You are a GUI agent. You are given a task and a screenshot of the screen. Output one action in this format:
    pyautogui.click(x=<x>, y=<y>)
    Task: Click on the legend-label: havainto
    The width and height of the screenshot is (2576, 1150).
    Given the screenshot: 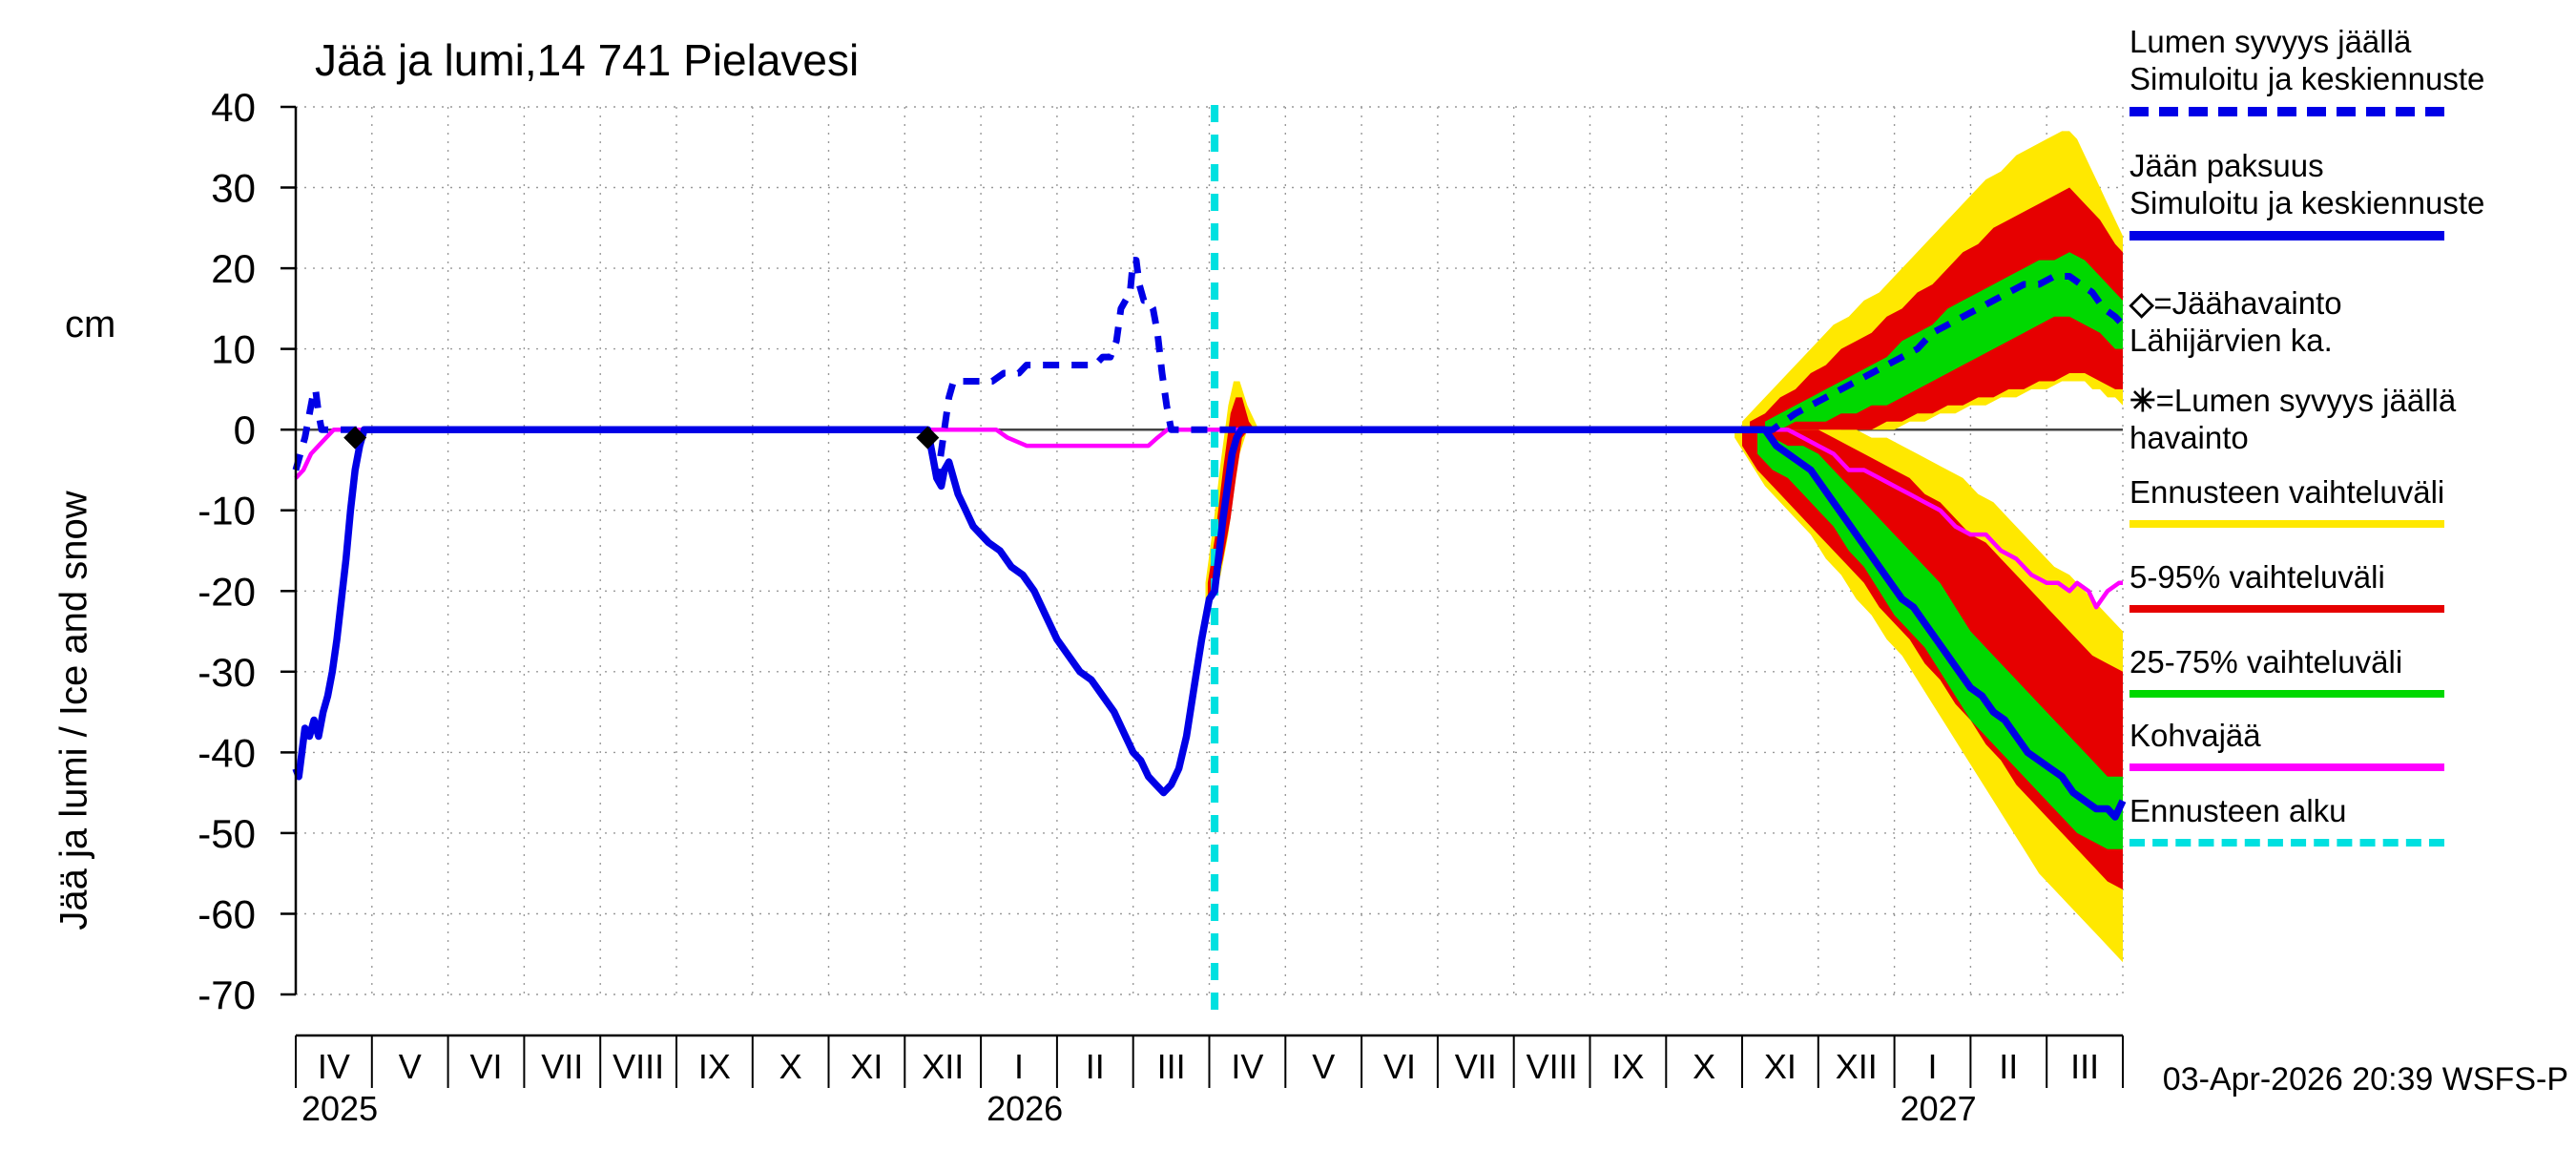 What is the action you would take?
    pyautogui.click(x=2189, y=437)
    